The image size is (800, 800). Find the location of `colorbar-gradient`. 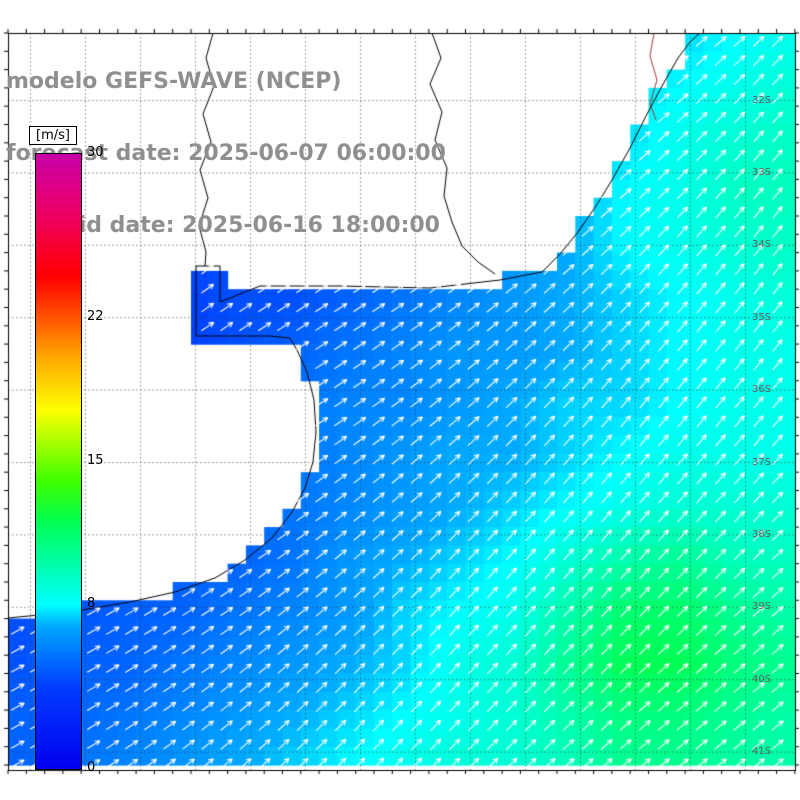

colorbar-gradient is located at coordinates (58, 461).